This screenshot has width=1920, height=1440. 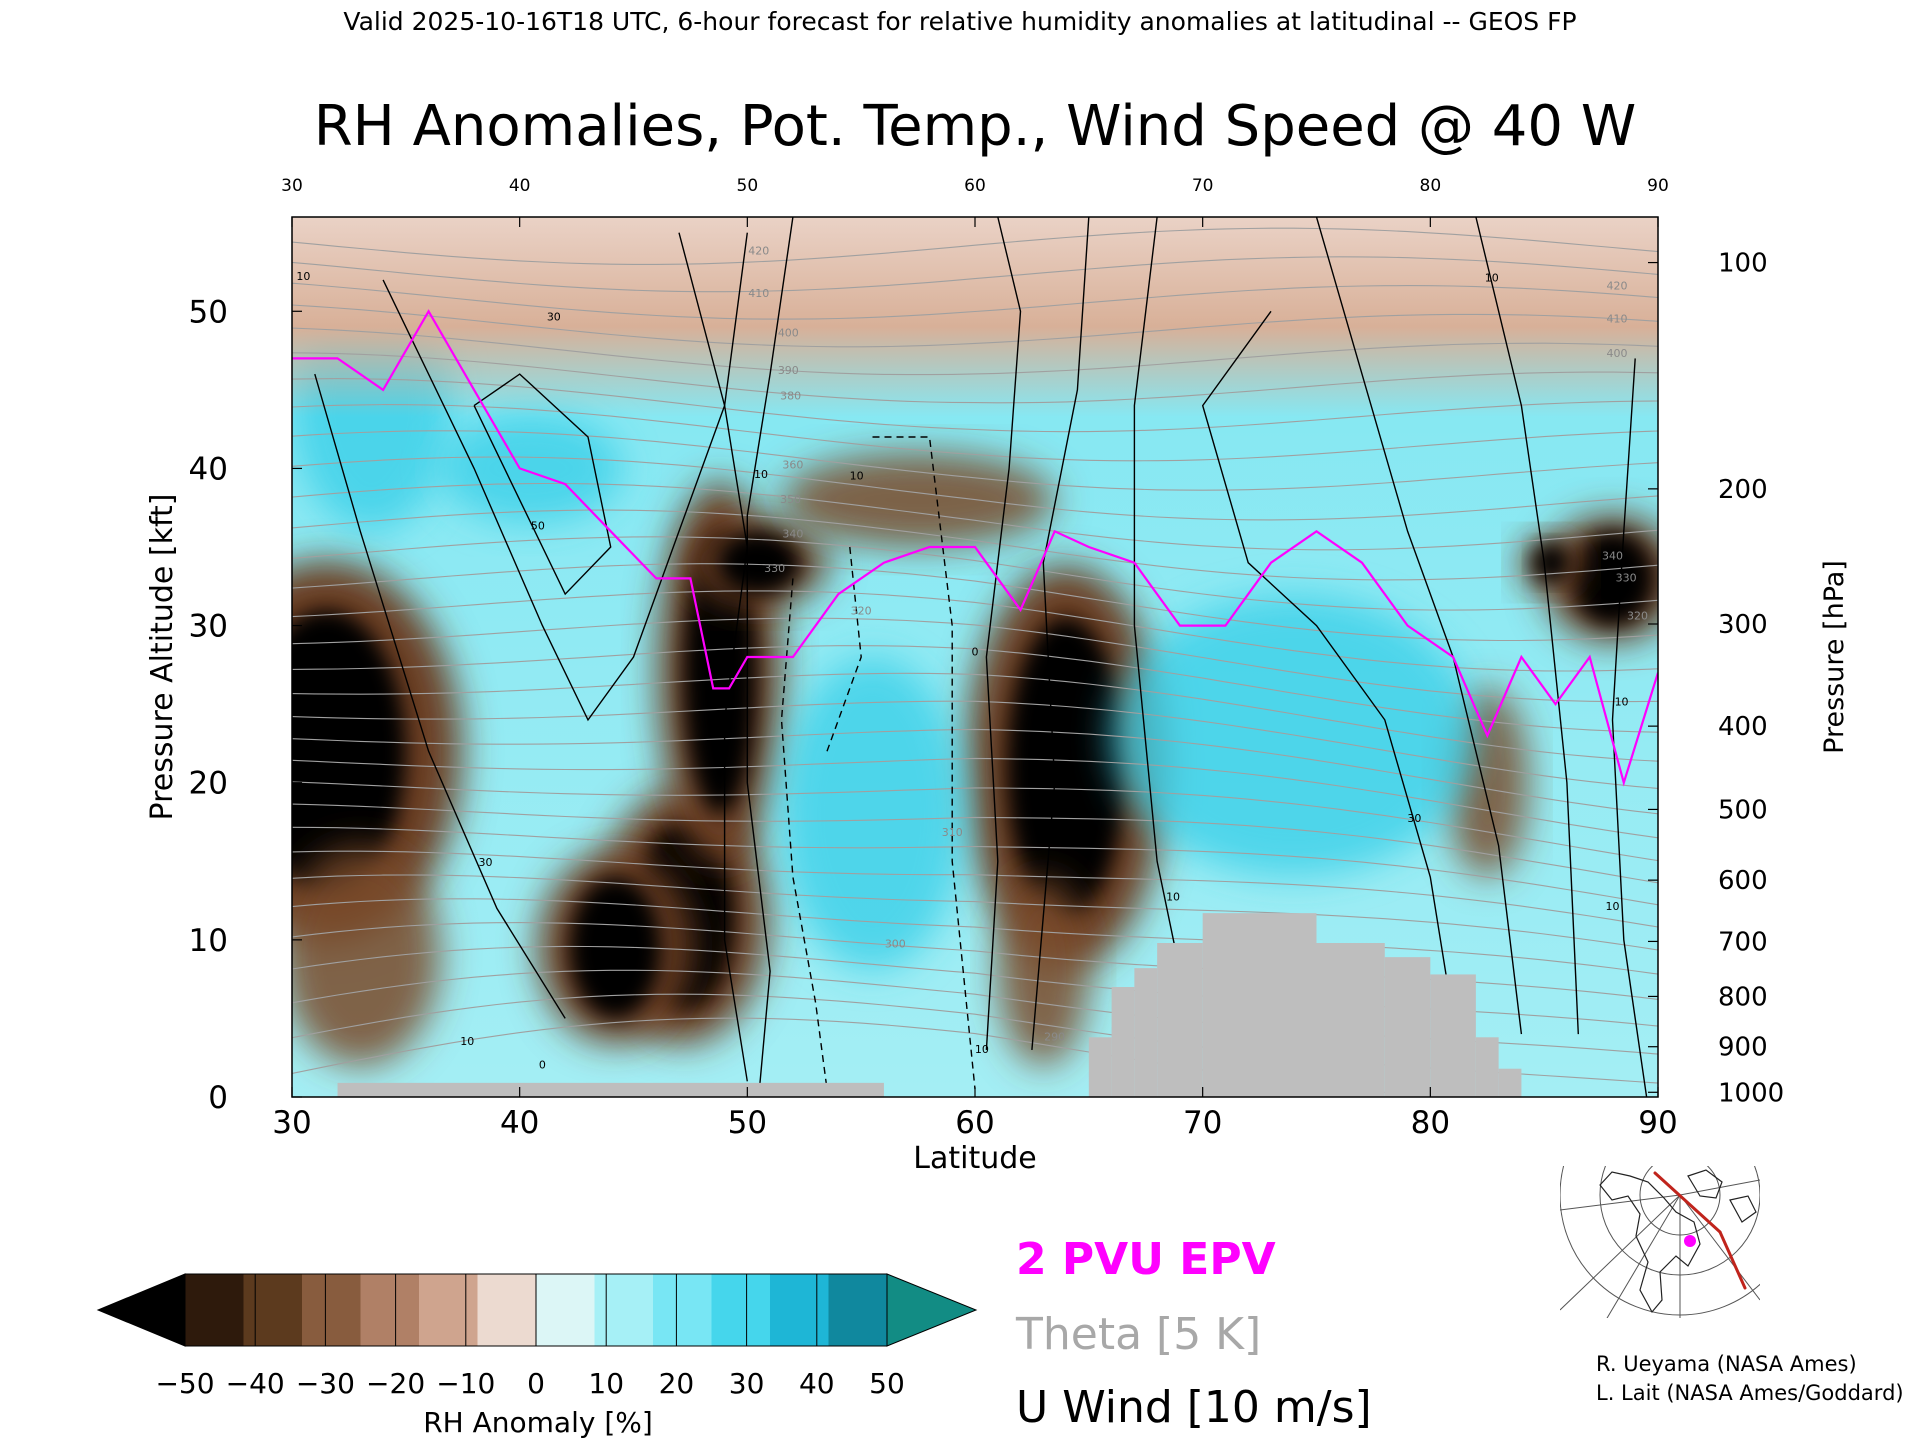 What do you see at coordinates (519, 1123) in the screenshot?
I see `x-tick-label-1: 40` at bounding box center [519, 1123].